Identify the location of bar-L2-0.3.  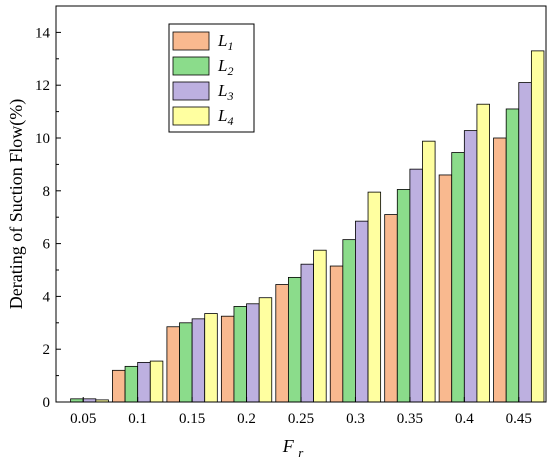
(349, 321).